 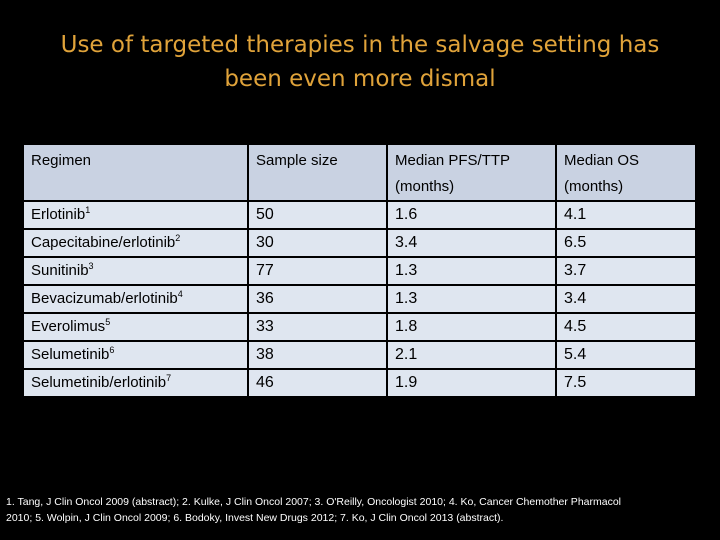 I want to click on table-row: Bevacizumab/erlotinib4 36 1.3 3.4, so click(x=359, y=299).